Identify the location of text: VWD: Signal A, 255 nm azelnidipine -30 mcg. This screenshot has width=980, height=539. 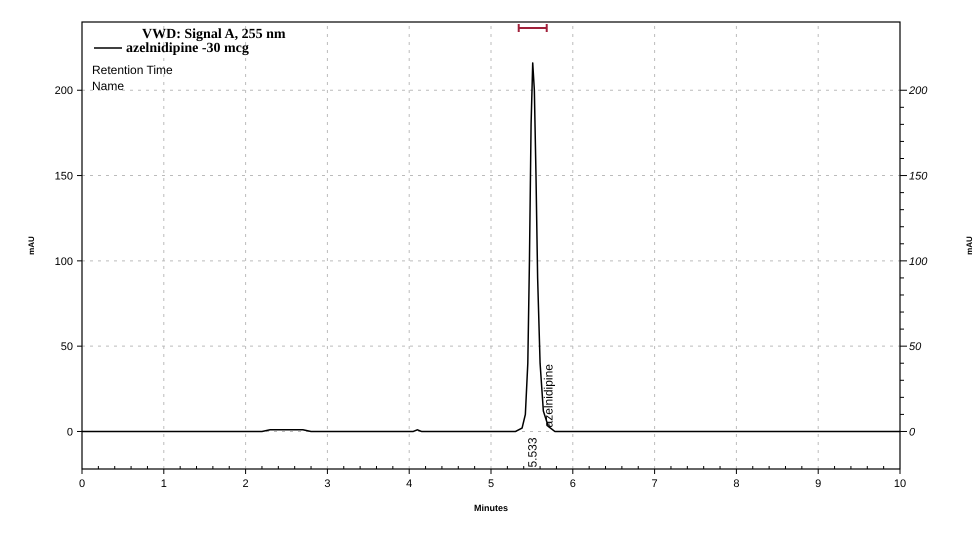
(206, 41).